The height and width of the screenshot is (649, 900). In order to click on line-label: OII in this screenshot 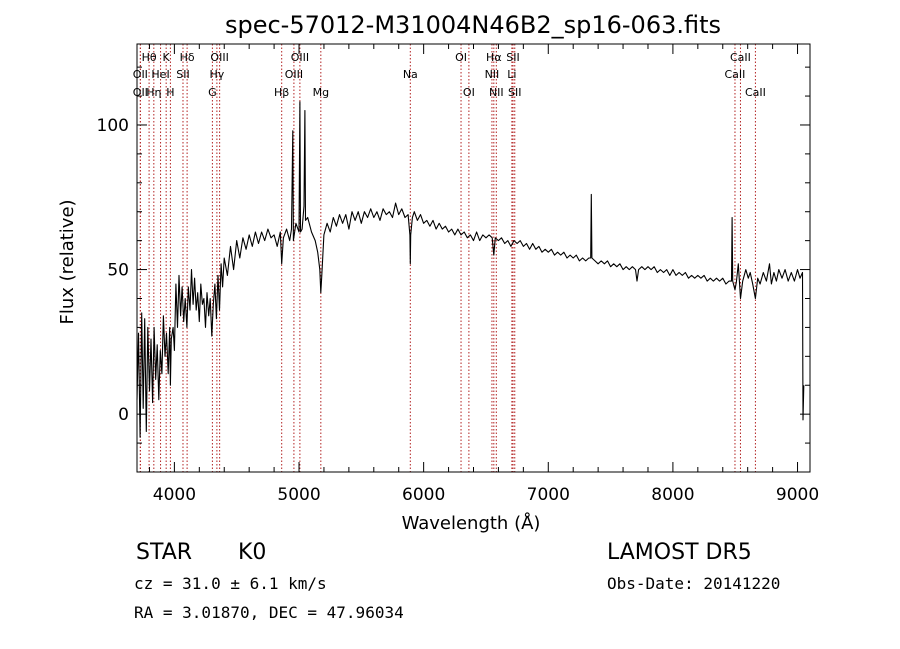, I will do `click(140, 74)`.